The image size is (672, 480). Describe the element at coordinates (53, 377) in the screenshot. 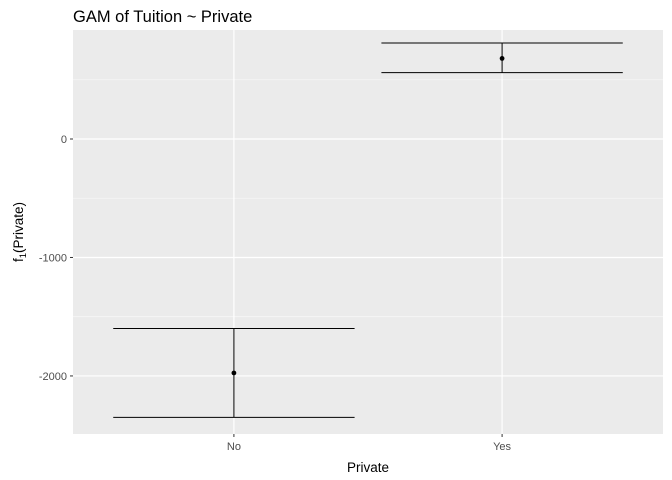

I see `y-tick-label: -2000` at that location.